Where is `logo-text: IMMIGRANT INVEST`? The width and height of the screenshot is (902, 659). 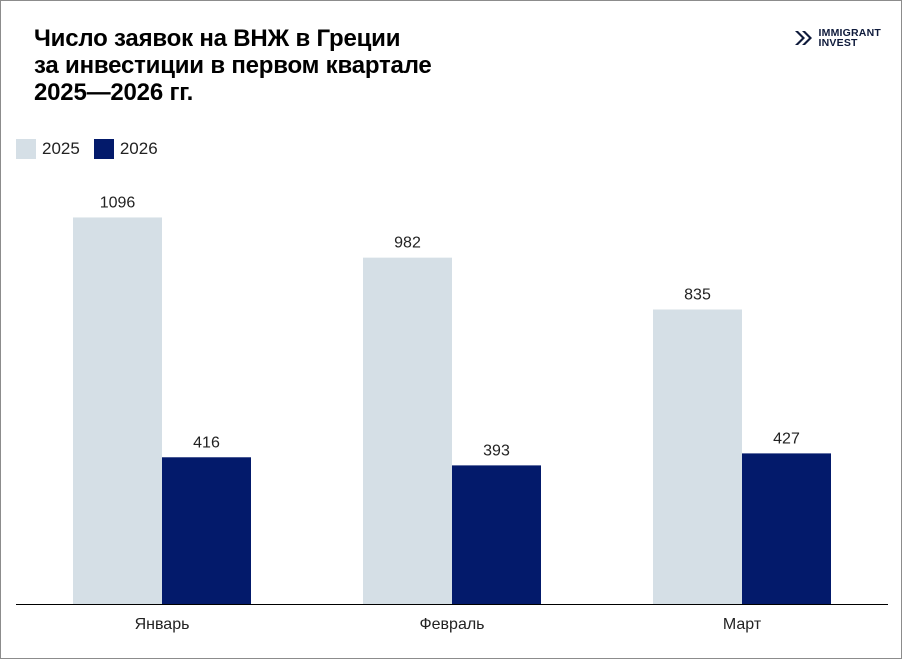 logo-text: IMMIGRANT INVEST is located at coordinates (849, 38).